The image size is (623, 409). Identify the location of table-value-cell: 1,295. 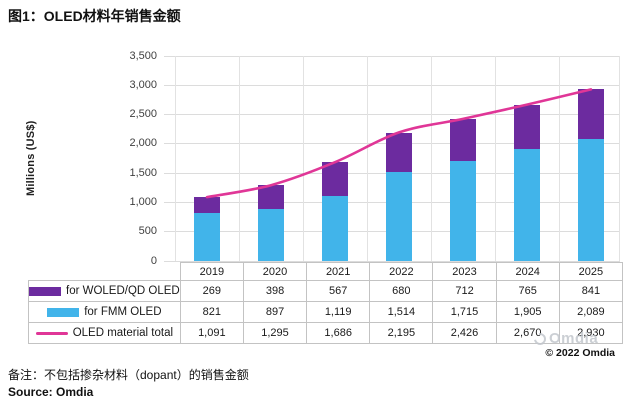
(275, 333).